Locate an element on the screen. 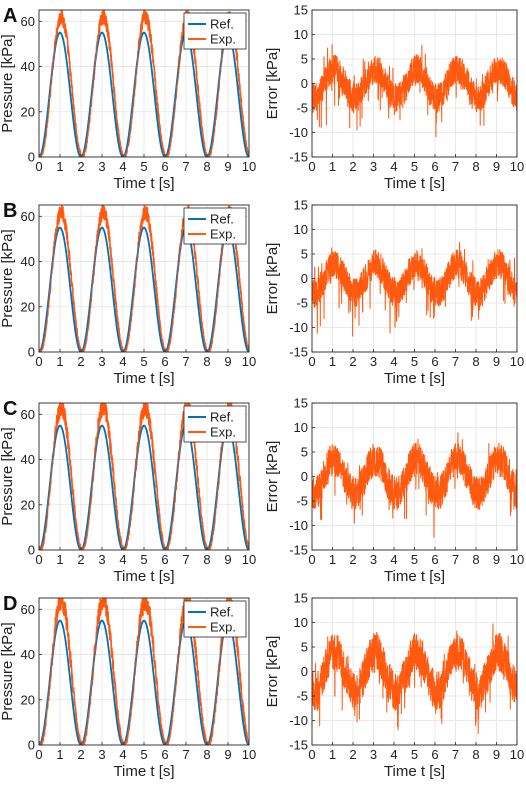  error-b-ytick-label-0: -15 is located at coordinates (298, 352).